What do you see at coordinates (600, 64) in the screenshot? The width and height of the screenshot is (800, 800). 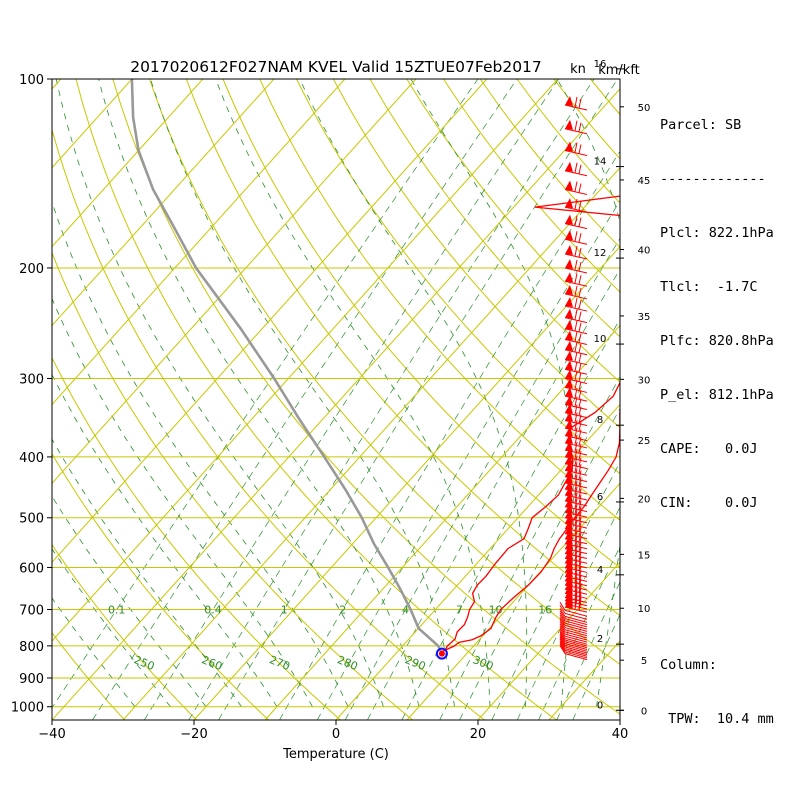 I see `km-tick-label: 16` at bounding box center [600, 64].